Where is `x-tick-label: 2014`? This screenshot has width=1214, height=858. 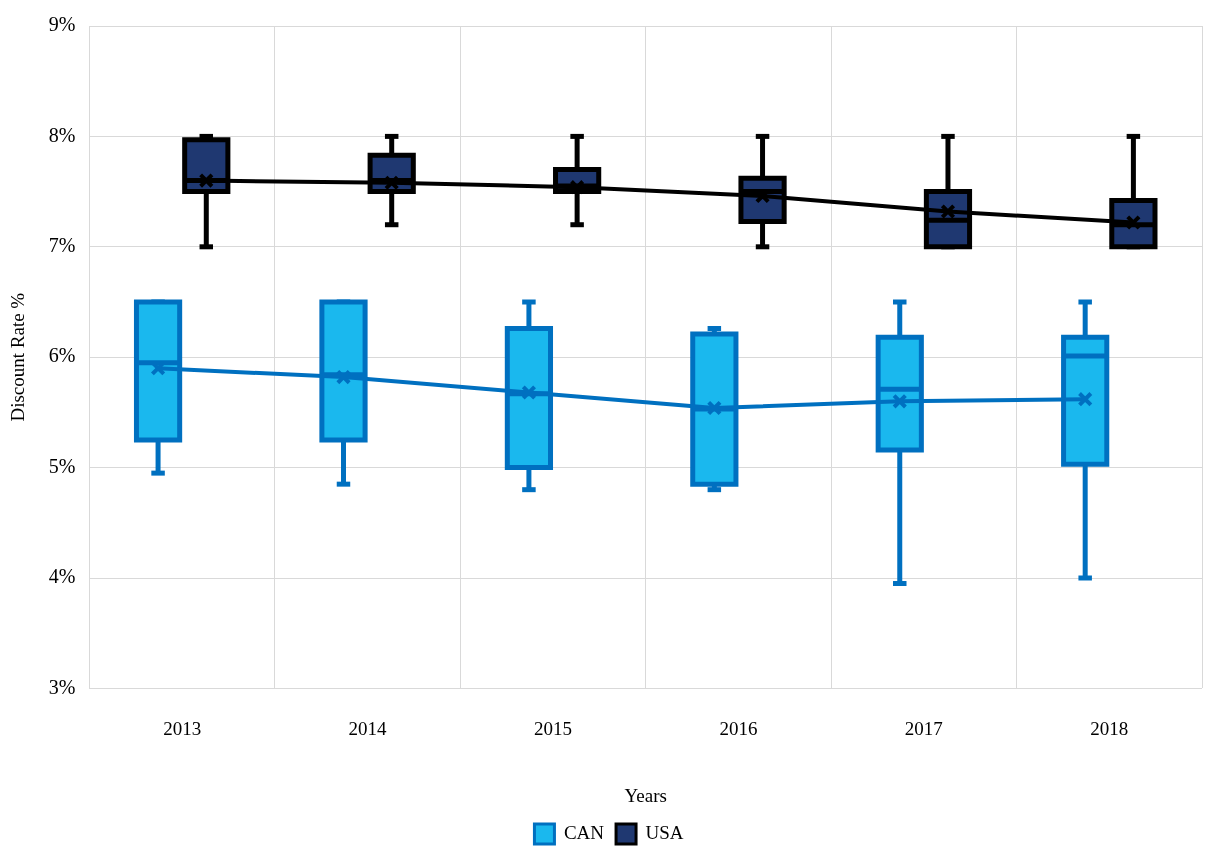 x-tick-label: 2014 is located at coordinates (368, 728).